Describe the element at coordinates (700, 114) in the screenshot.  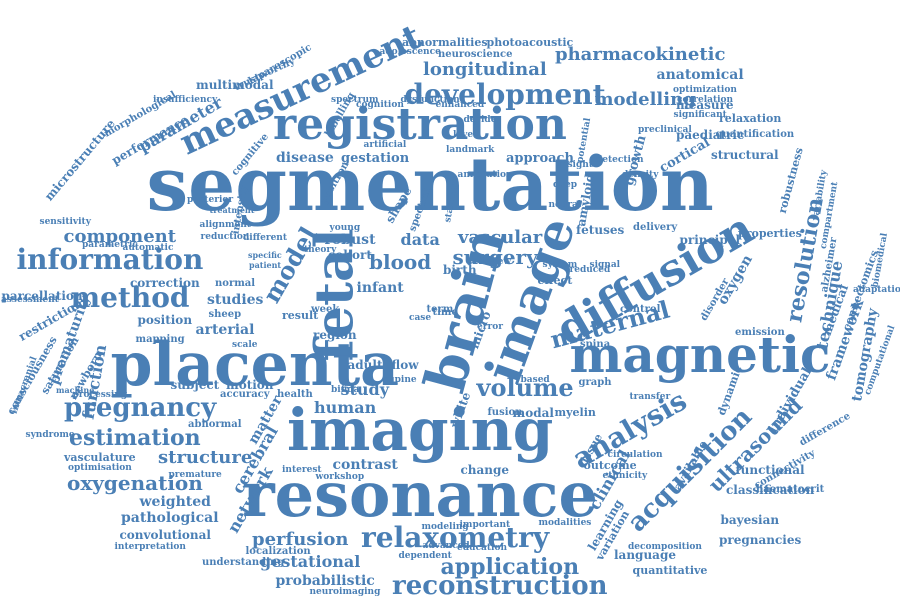
I see `word-significant: significant` at that location.